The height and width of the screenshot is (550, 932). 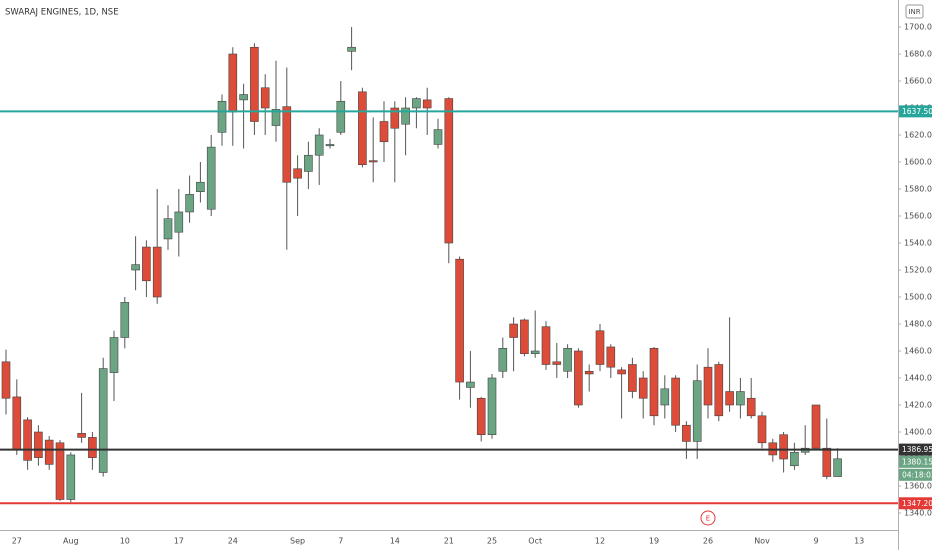 What do you see at coordinates (918, 81) in the screenshot?
I see `y-tick-label: 1660.00` at bounding box center [918, 81].